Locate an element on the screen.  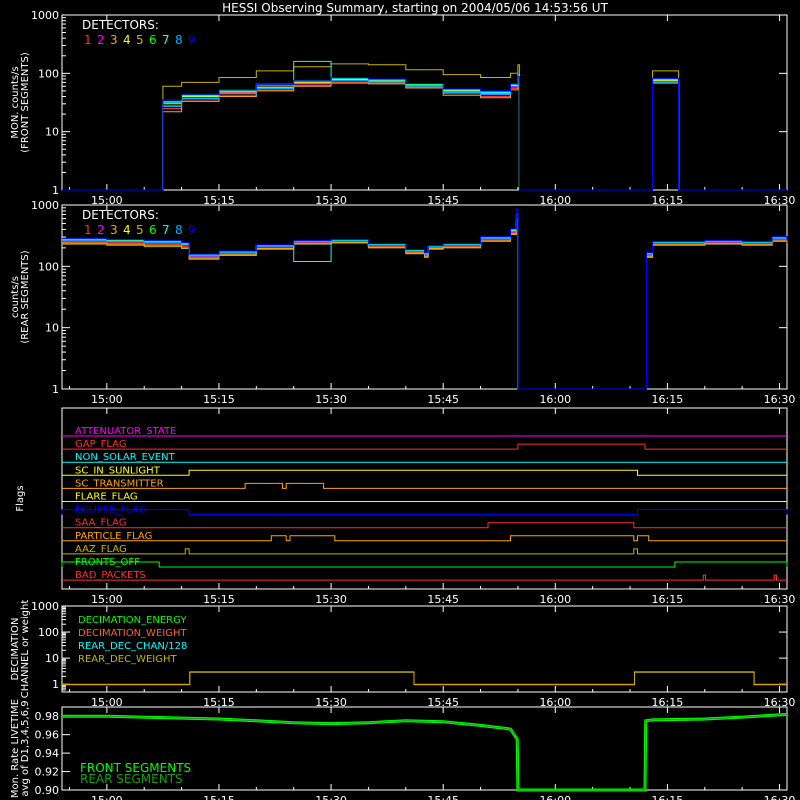
decimation-y-tick-label: 10 is located at coordinates (52, 658).